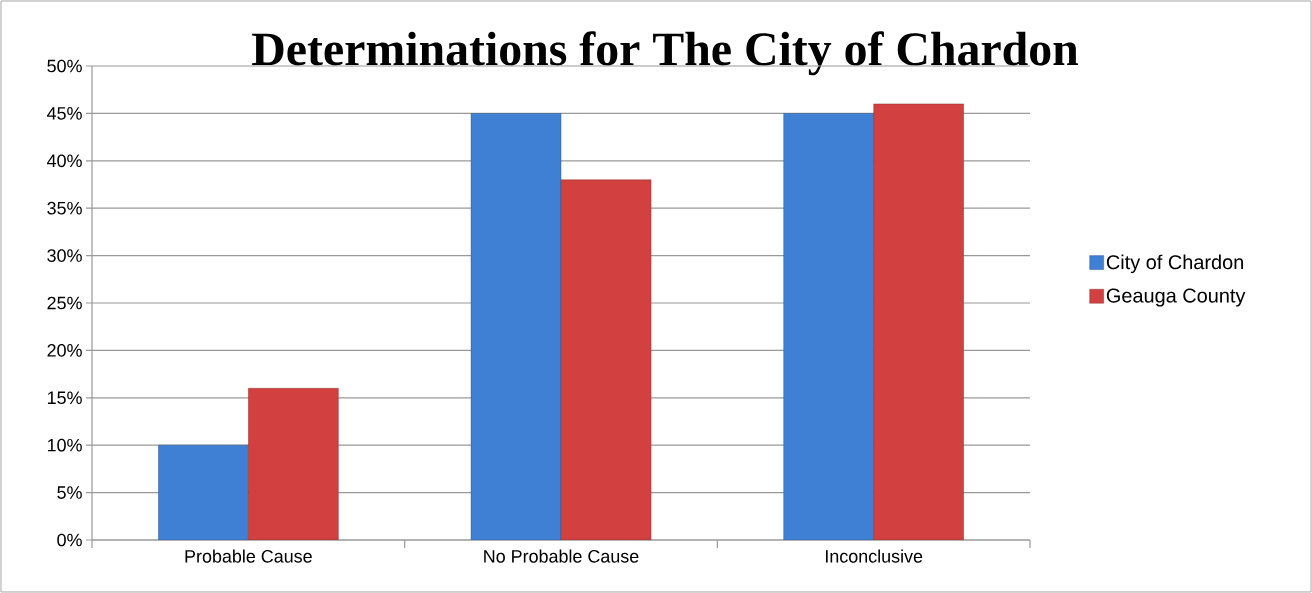  I want to click on y-tick-label: 15%, so click(64, 398).